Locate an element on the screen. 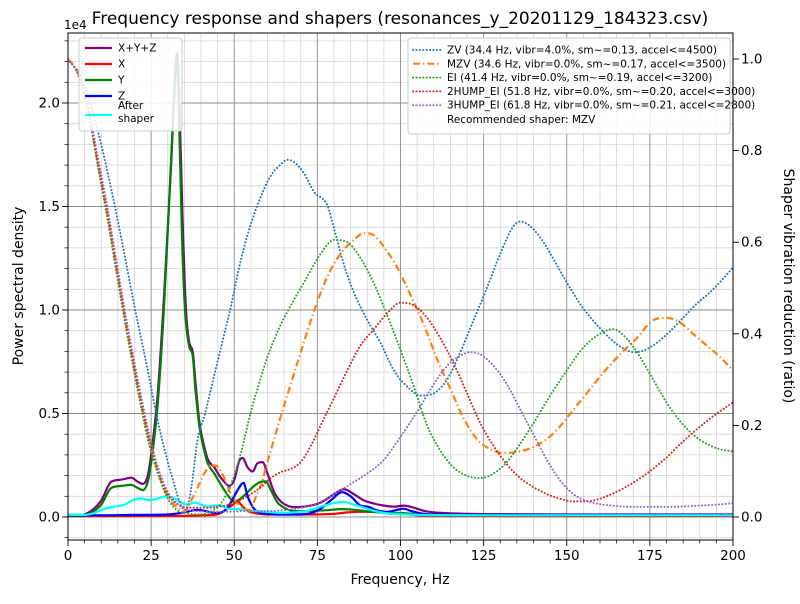 The width and height of the screenshot is (800, 604). curve-psd-z is located at coordinates (400, 499).